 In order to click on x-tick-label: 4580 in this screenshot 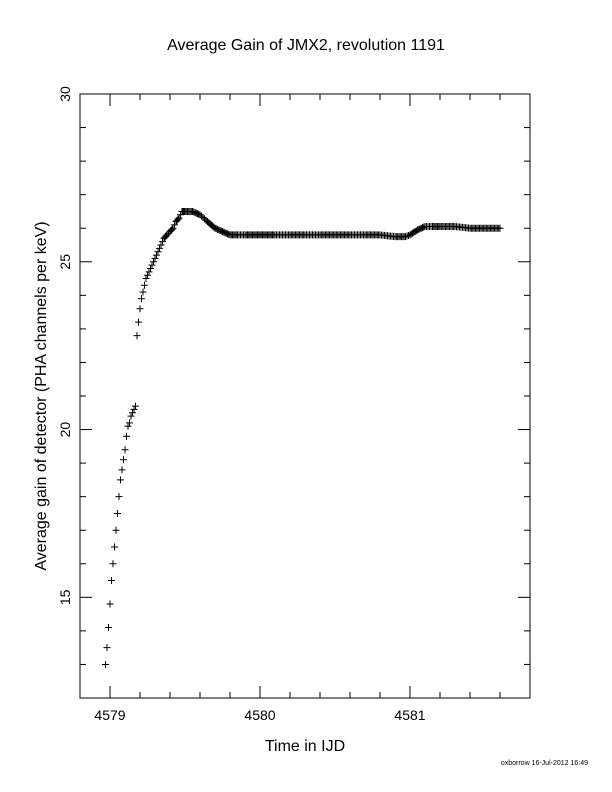, I will do `click(259, 715)`.